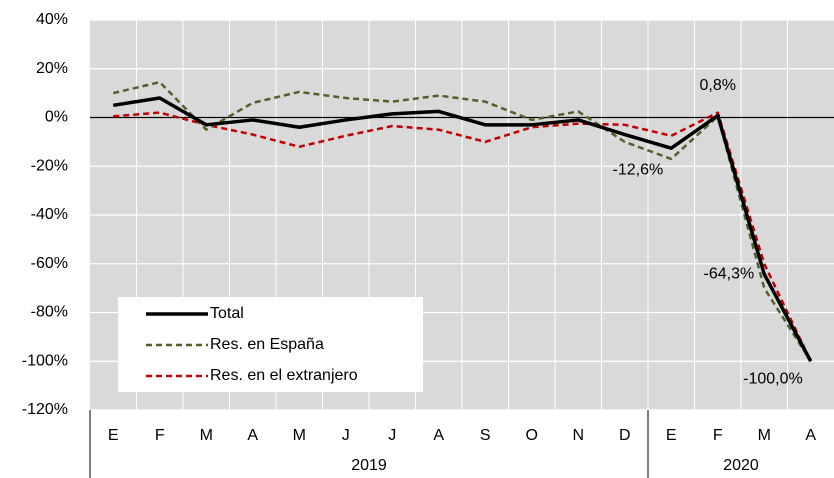 Image resolution: width=834 pixels, height=478 pixels. I want to click on x-tick-label: N, so click(578, 435).